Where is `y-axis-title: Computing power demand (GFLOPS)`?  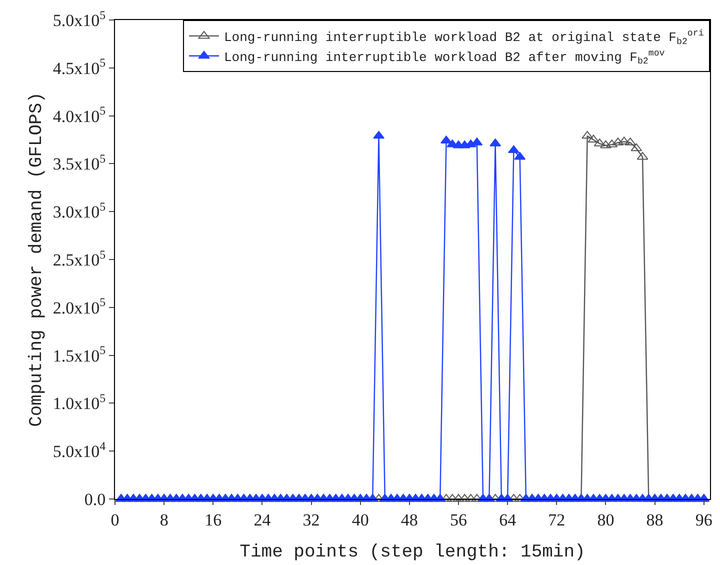
y-axis-title: Computing power demand (GFLOPS) is located at coordinates (37, 259).